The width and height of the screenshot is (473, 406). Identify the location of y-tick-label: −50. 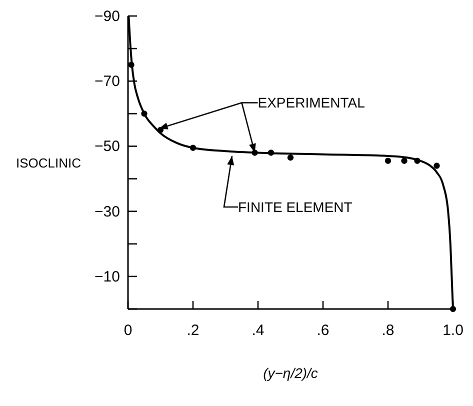
(107, 147).